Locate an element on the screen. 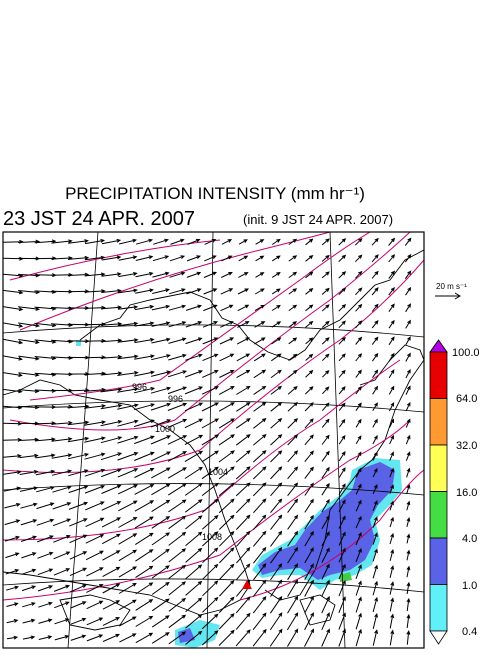  precip-moderate is located at coordinates (186, 635).